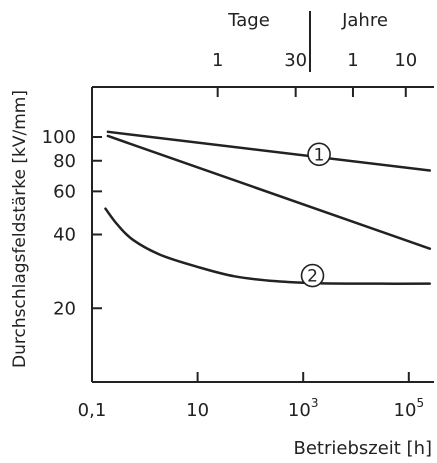 The width and height of the screenshot is (437, 463). What do you see at coordinates (269, 151) in the screenshot?
I see `series-line-upper` at bounding box center [269, 151].